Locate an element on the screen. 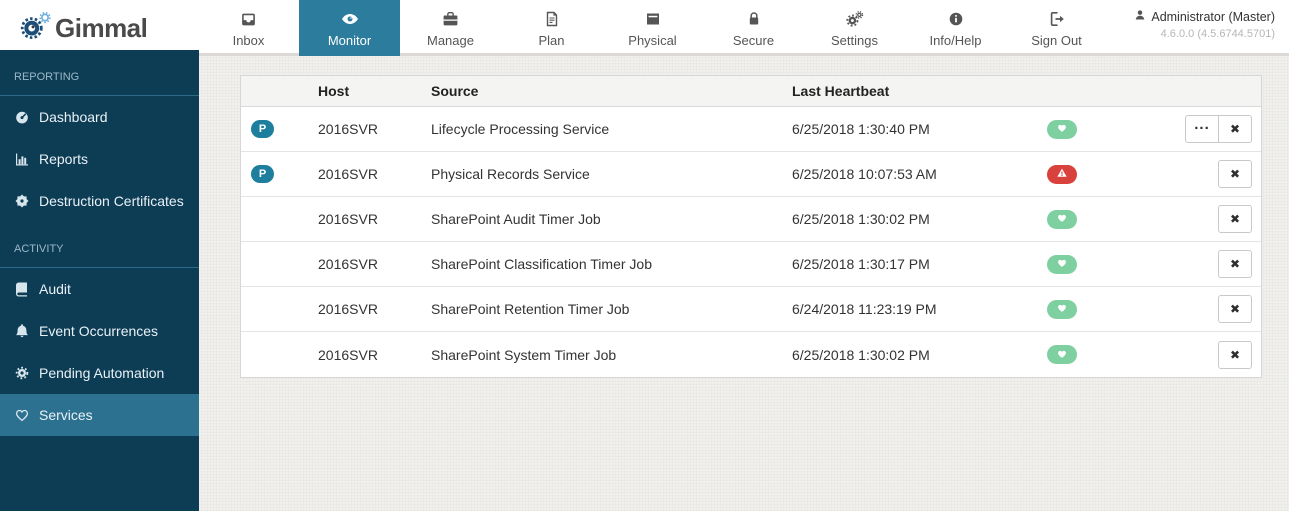  sidebar: REPORTING Dashboard is located at coordinates (99, 280).